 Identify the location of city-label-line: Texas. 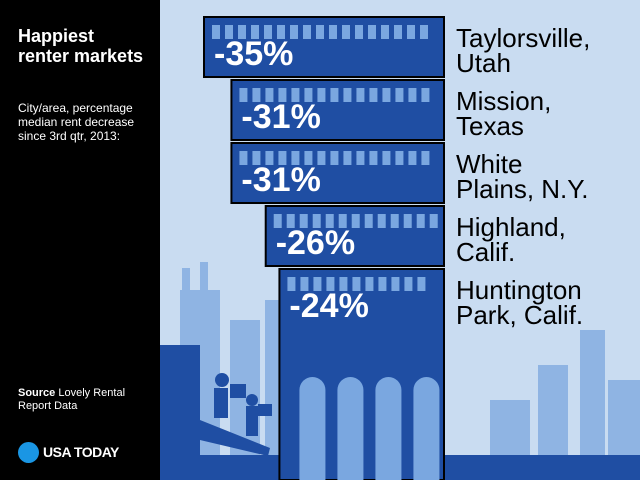
(490, 126).